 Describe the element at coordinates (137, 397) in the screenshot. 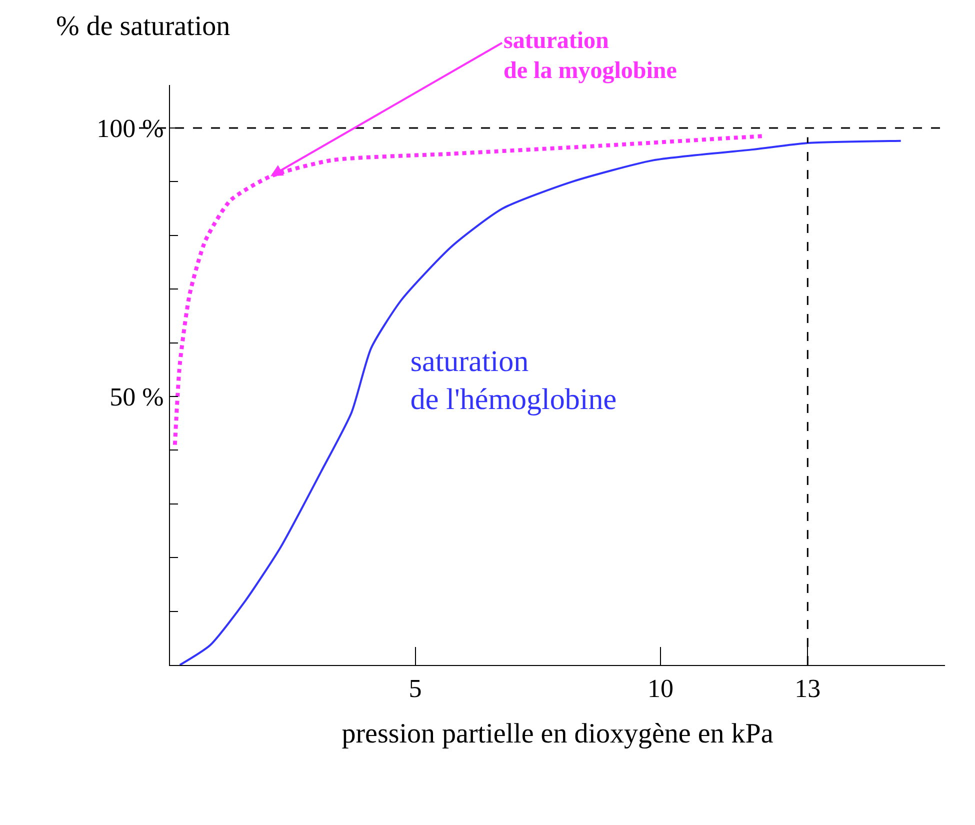

I see `y-tick-label: 50 %` at that location.